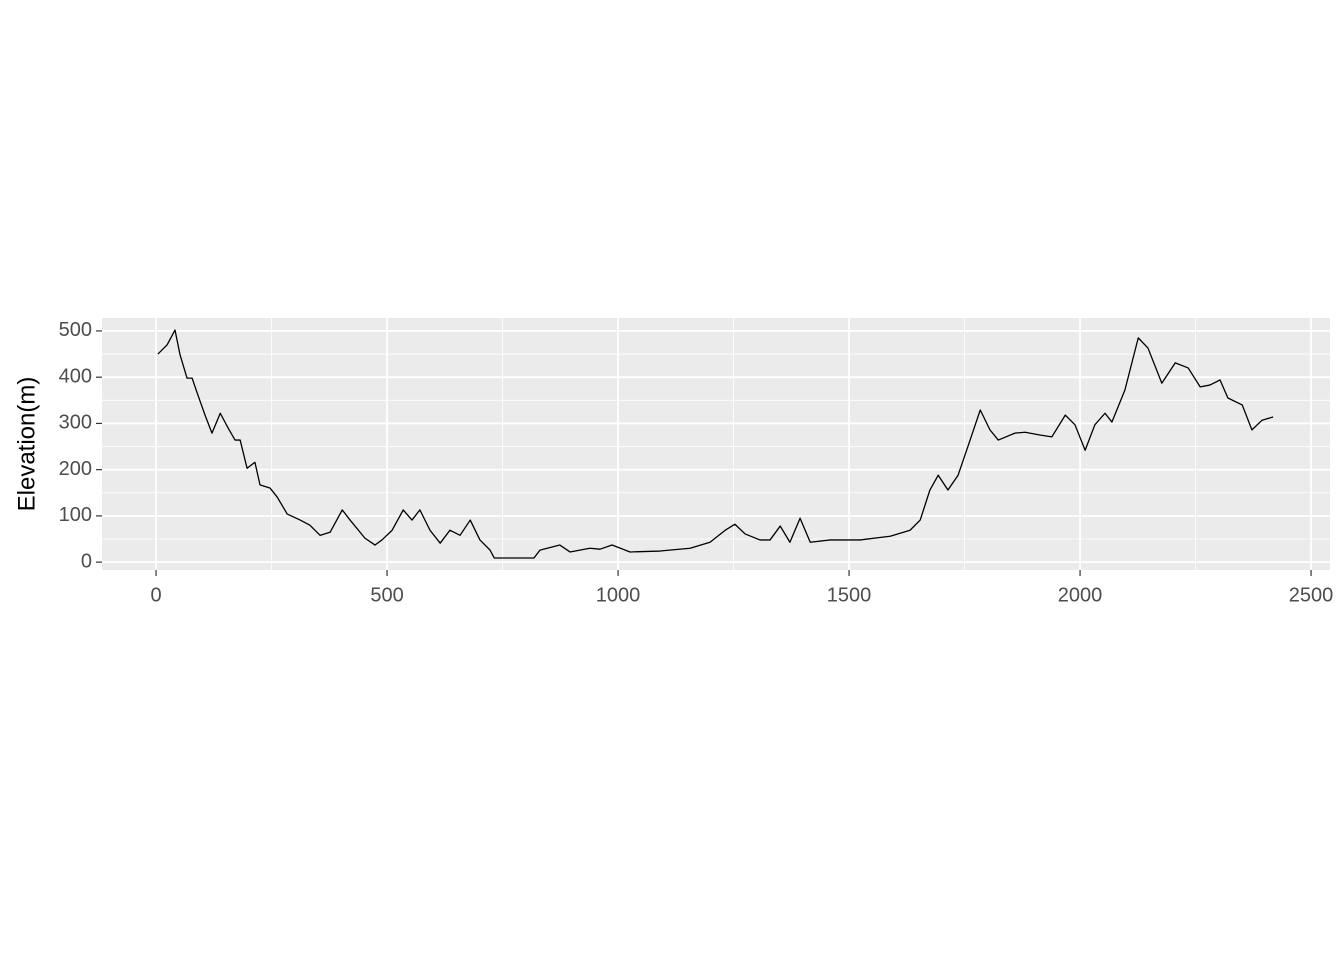 The height and width of the screenshot is (960, 1344). I want to click on x-tick-label: 2000, so click(1080, 595).